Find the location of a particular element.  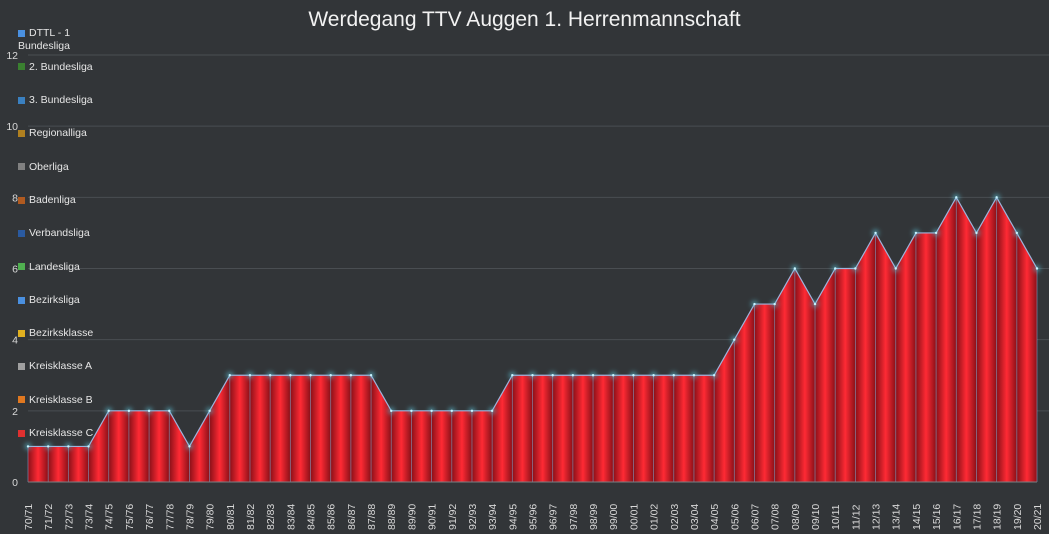

y-tick-label: 8 is located at coordinates (15, 198).